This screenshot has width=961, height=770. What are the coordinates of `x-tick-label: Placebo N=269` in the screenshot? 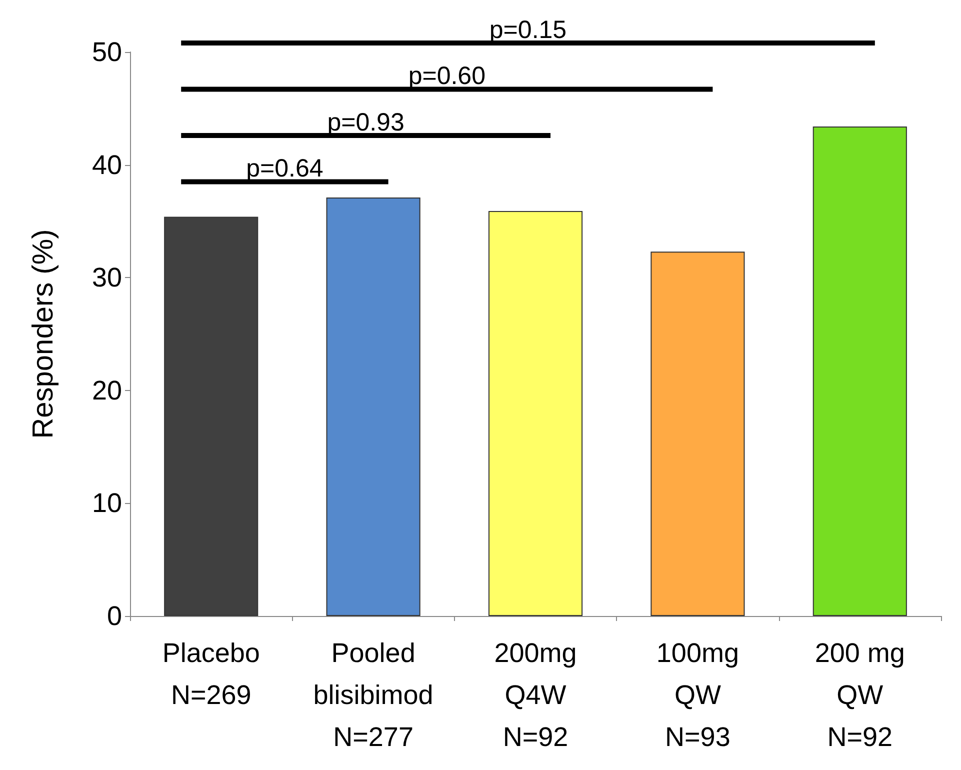 It's located at (211, 674).